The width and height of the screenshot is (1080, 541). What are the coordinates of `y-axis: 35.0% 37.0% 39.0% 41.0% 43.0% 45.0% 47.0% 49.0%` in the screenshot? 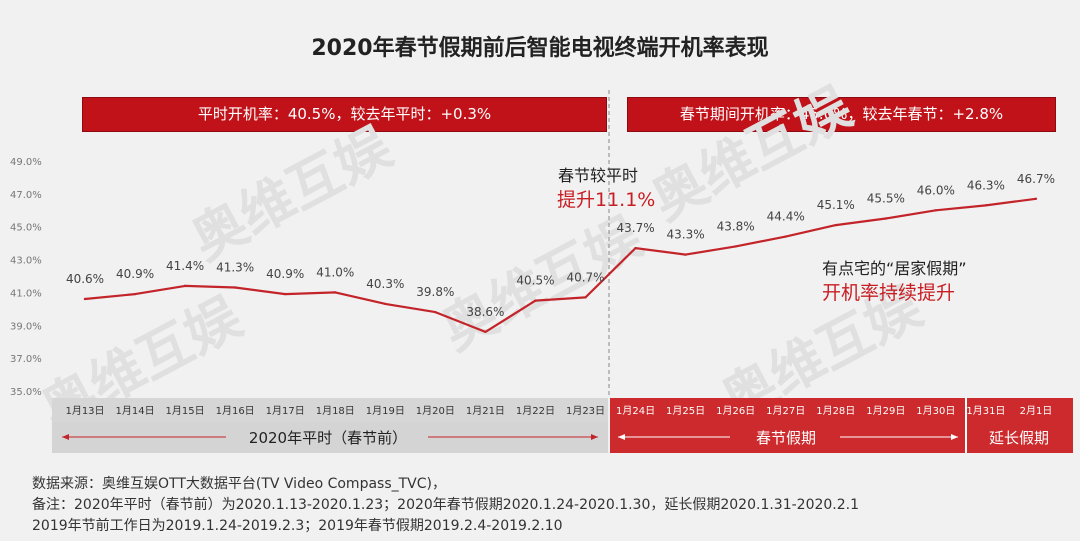 It's located at (26, 277).